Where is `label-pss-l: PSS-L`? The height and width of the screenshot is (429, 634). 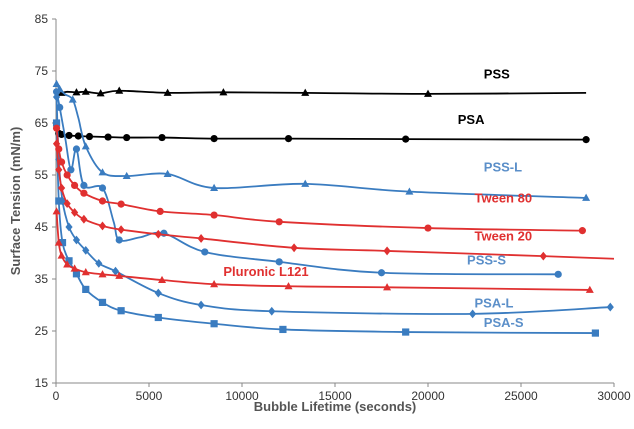
label-pss-l: PSS-L is located at coordinates (503, 166).